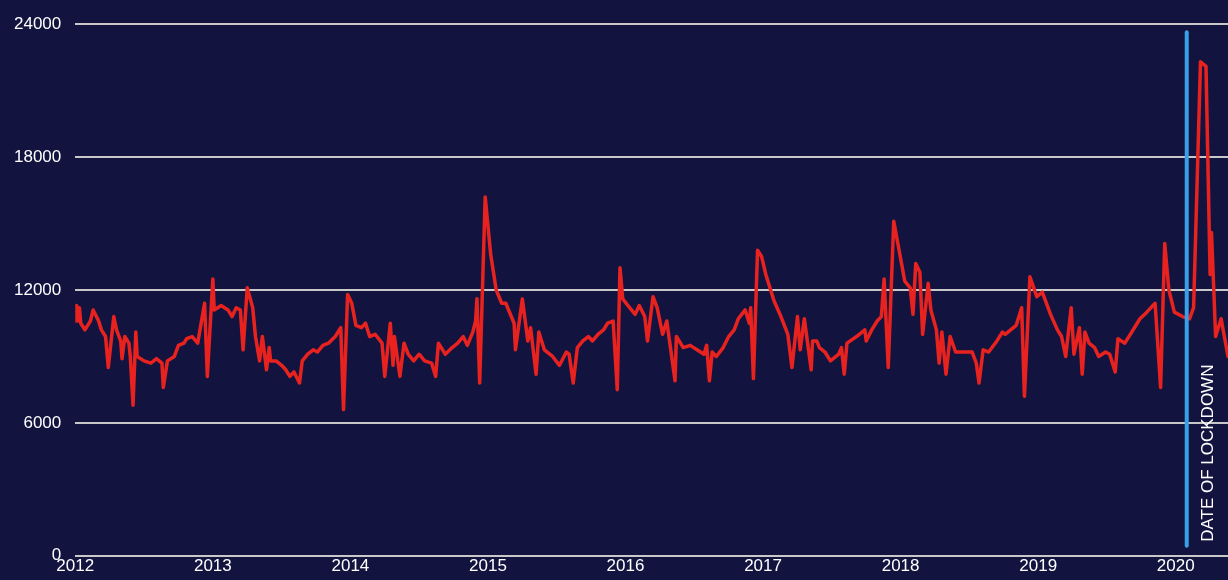  What do you see at coordinates (37, 156) in the screenshot?
I see `y-tick-label: 18000` at bounding box center [37, 156].